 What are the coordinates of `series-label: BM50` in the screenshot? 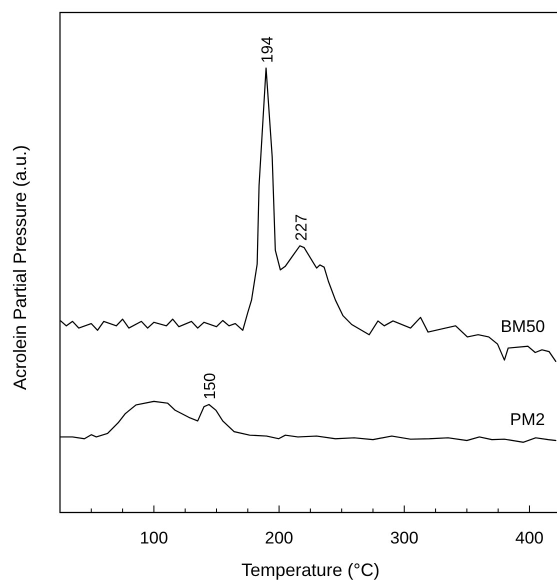 It's located at (522, 326).